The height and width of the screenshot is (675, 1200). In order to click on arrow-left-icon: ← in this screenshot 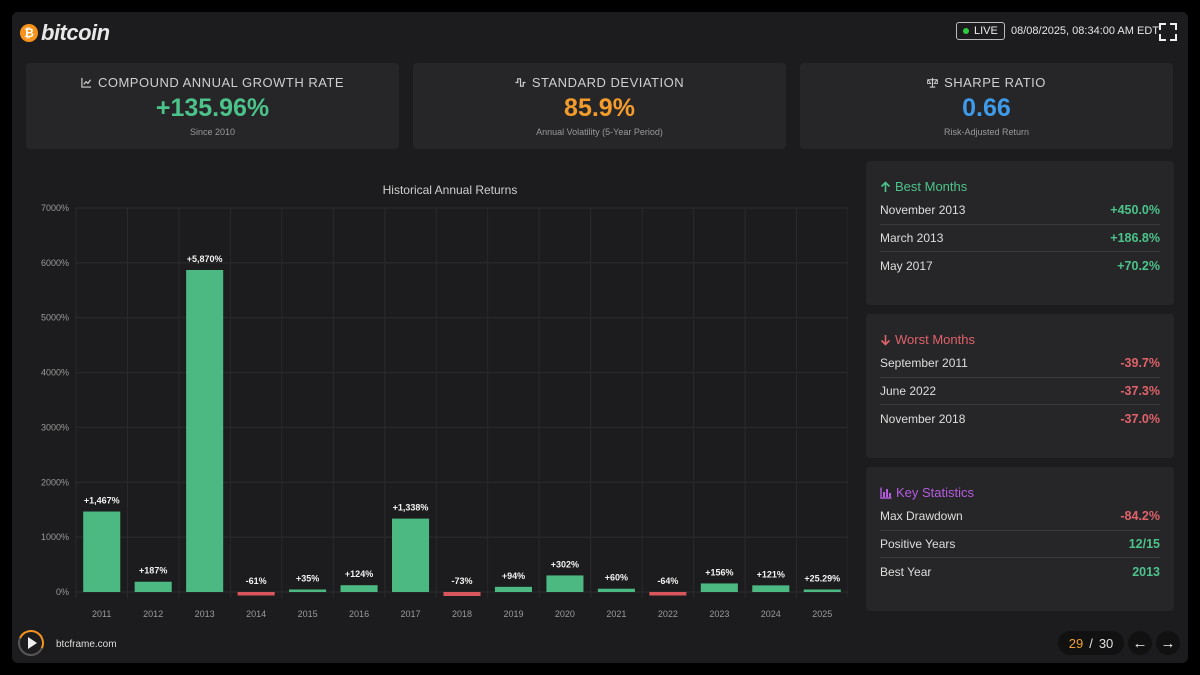, I will do `click(1140, 643)`.